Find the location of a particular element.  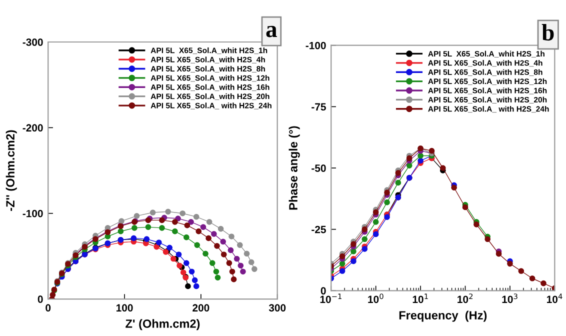

y-tick-label: -50 is located at coordinates (319, 168).